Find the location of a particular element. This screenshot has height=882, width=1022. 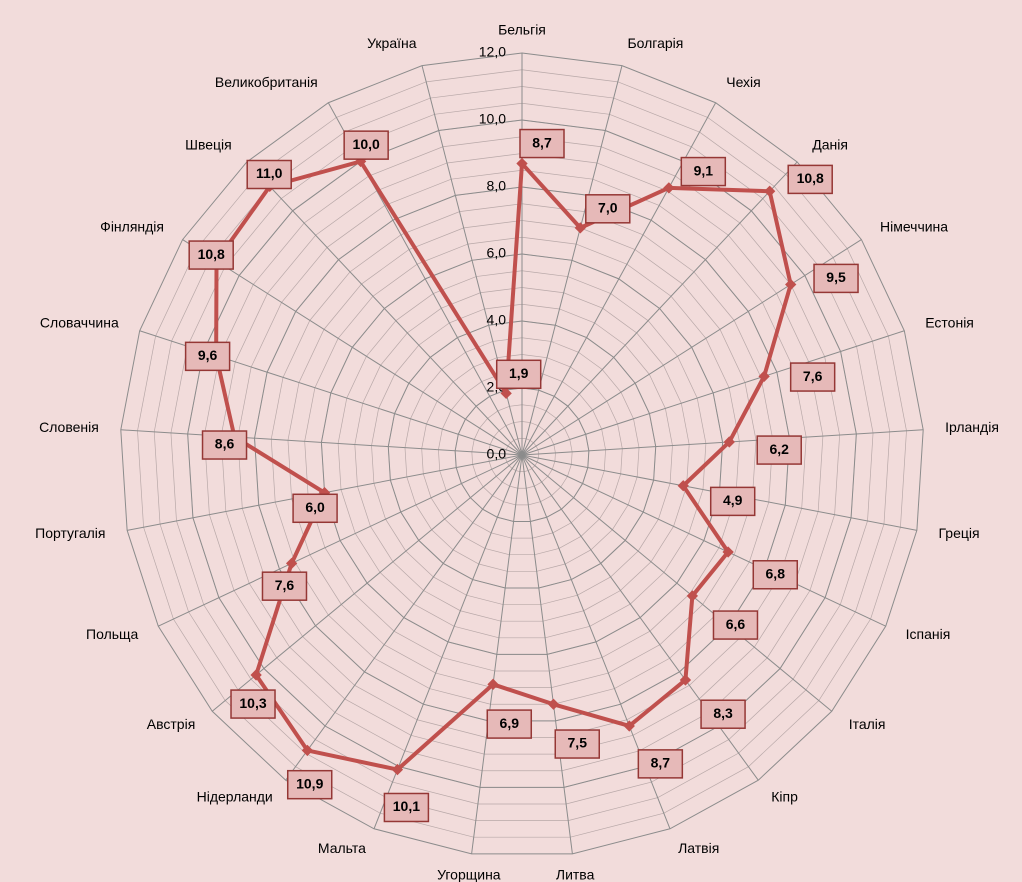

grid-line is located at coordinates (522, 454).